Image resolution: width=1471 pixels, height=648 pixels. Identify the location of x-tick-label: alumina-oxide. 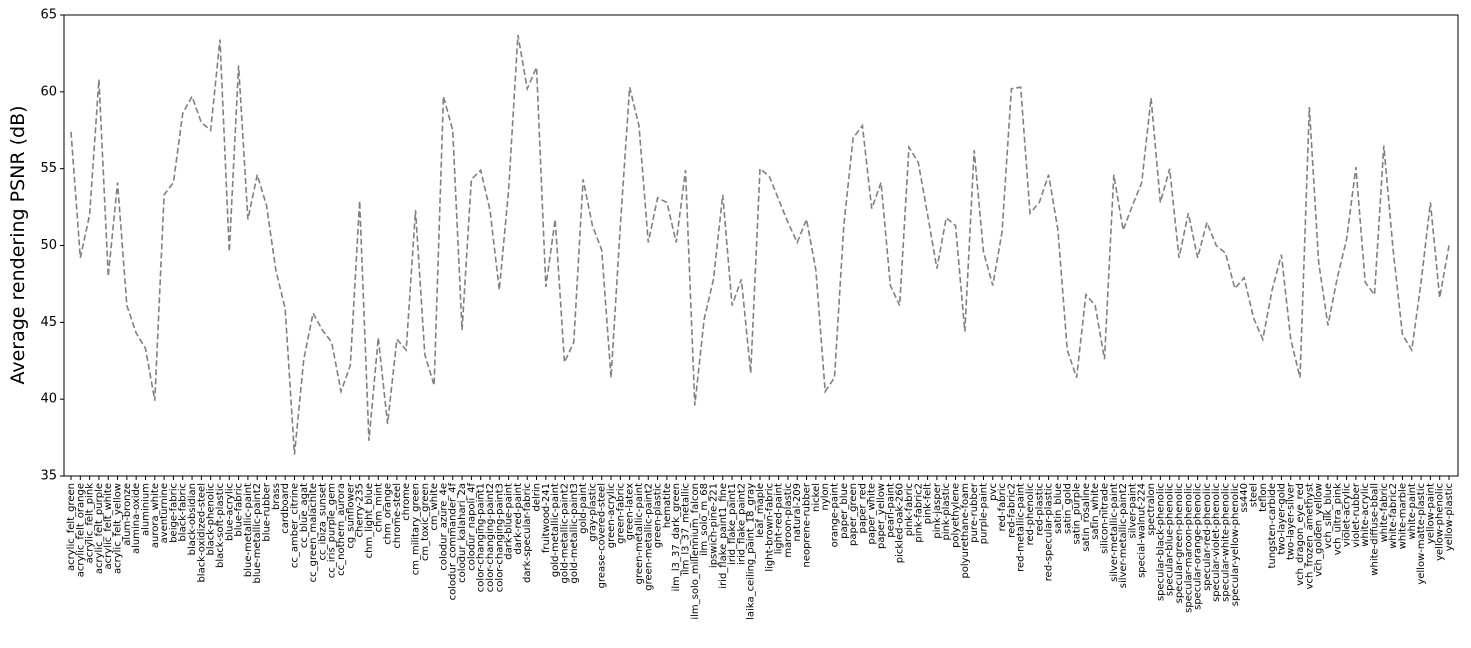
(136, 518).